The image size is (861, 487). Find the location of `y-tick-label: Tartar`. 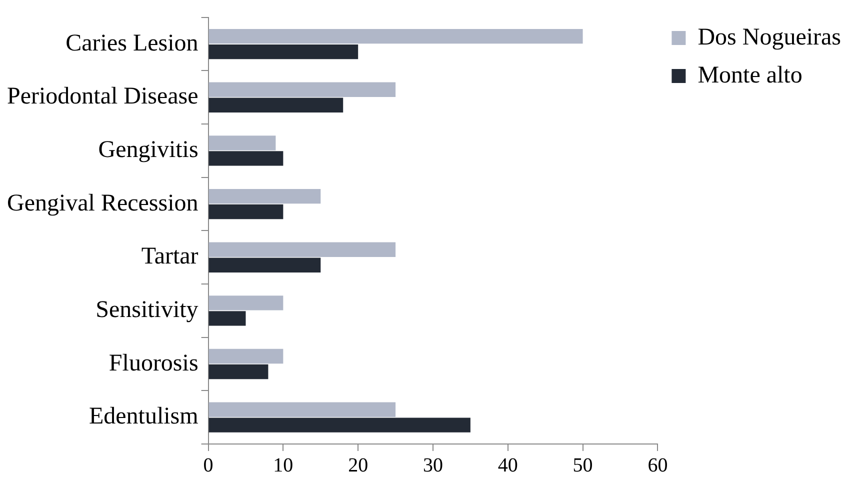

y-tick-label: Tartar is located at coordinates (169, 257).